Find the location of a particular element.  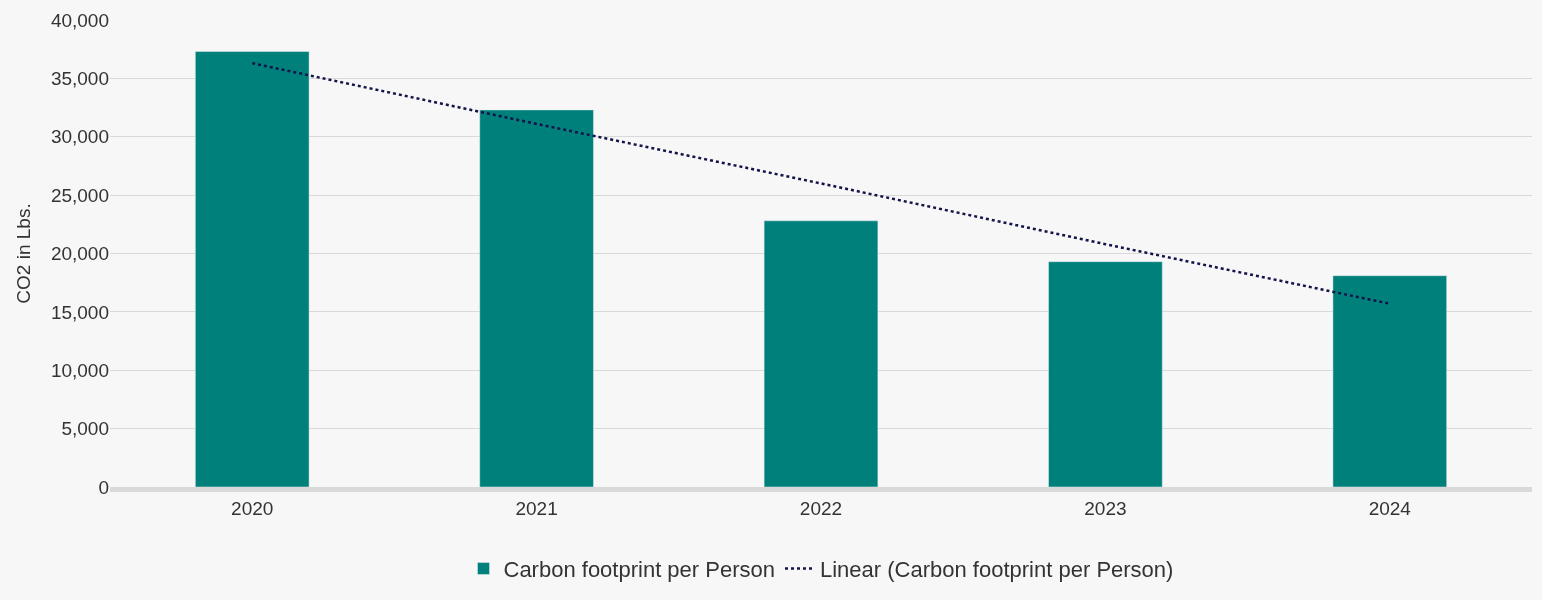

x-tick-label: 2023 is located at coordinates (1105, 508).